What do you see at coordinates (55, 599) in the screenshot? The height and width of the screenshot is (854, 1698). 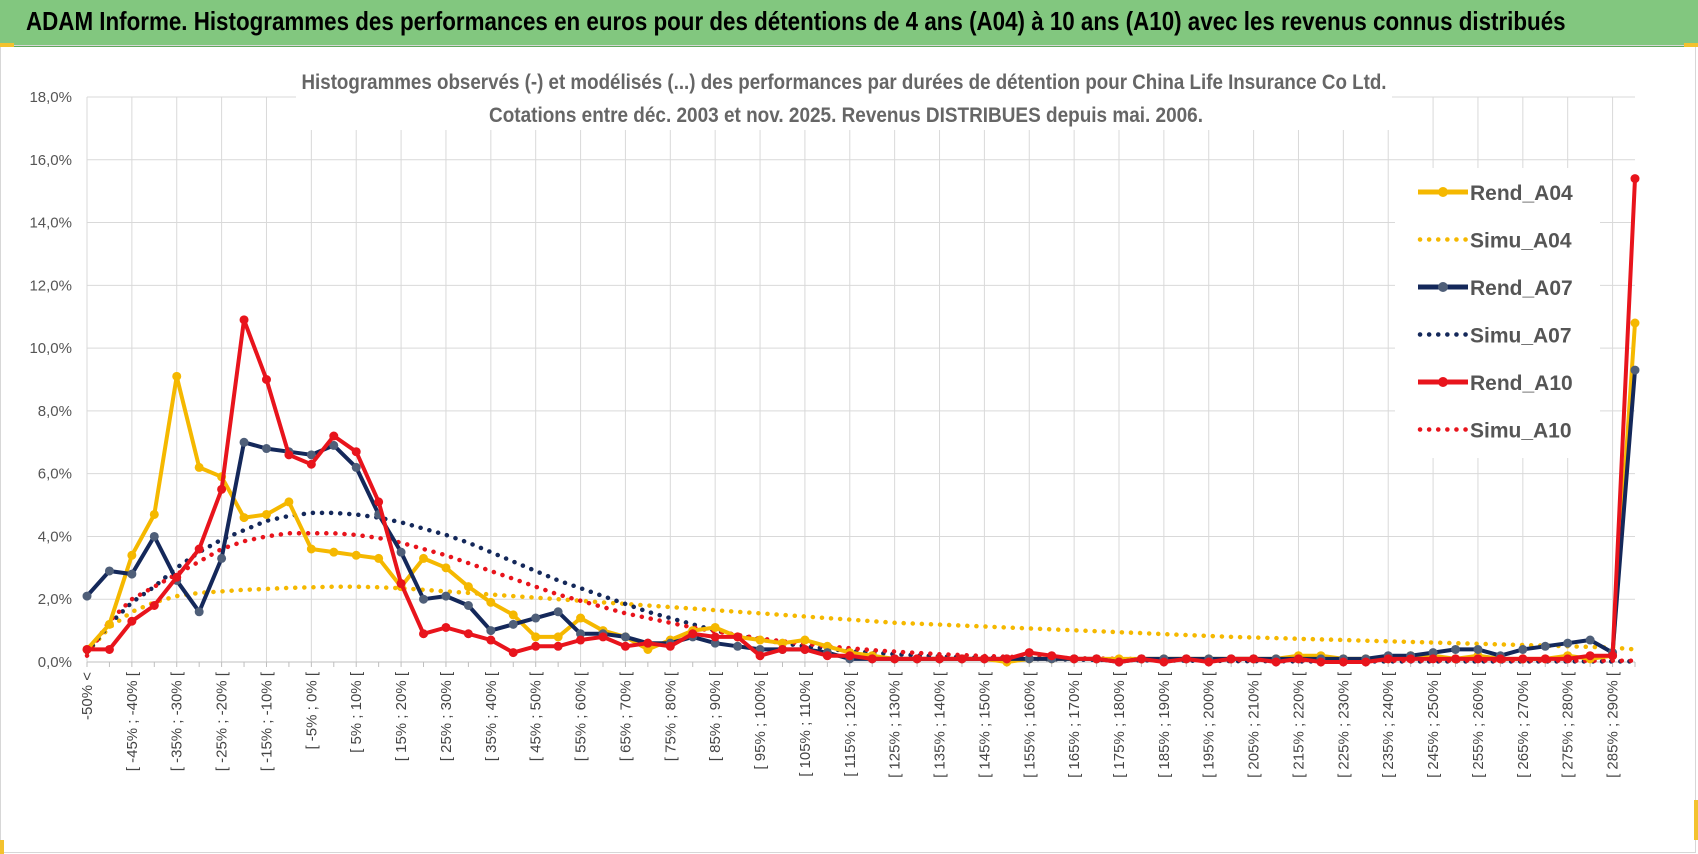 I see `y-tick-label: 2,0%` at bounding box center [55, 599].